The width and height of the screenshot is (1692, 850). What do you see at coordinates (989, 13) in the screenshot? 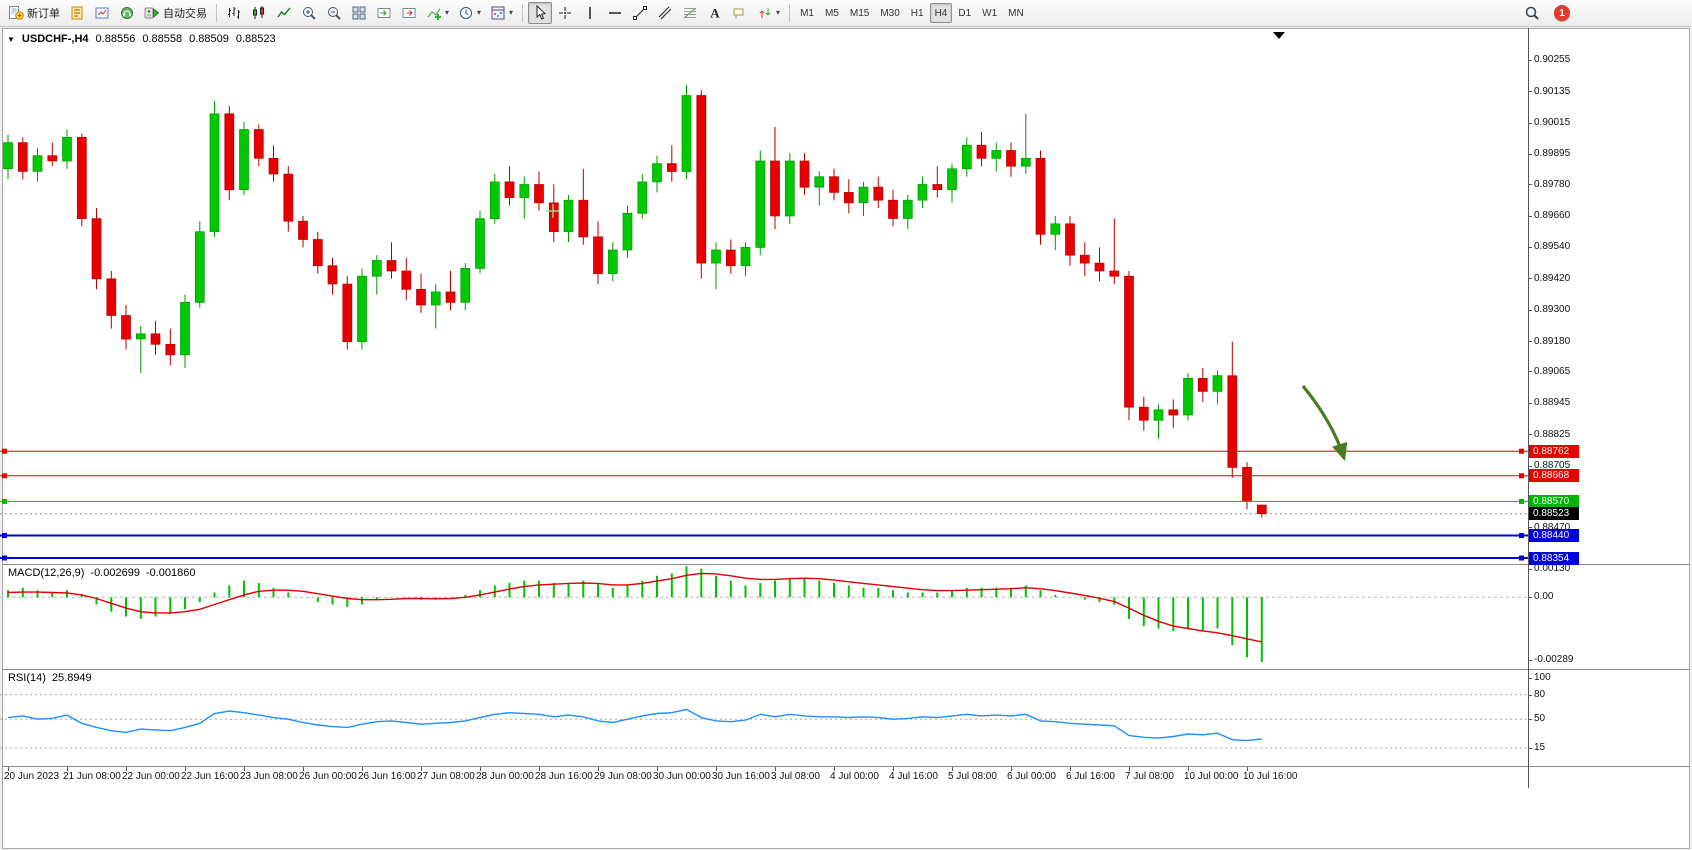
I see `timeframe-w1-button: W1` at bounding box center [989, 13].